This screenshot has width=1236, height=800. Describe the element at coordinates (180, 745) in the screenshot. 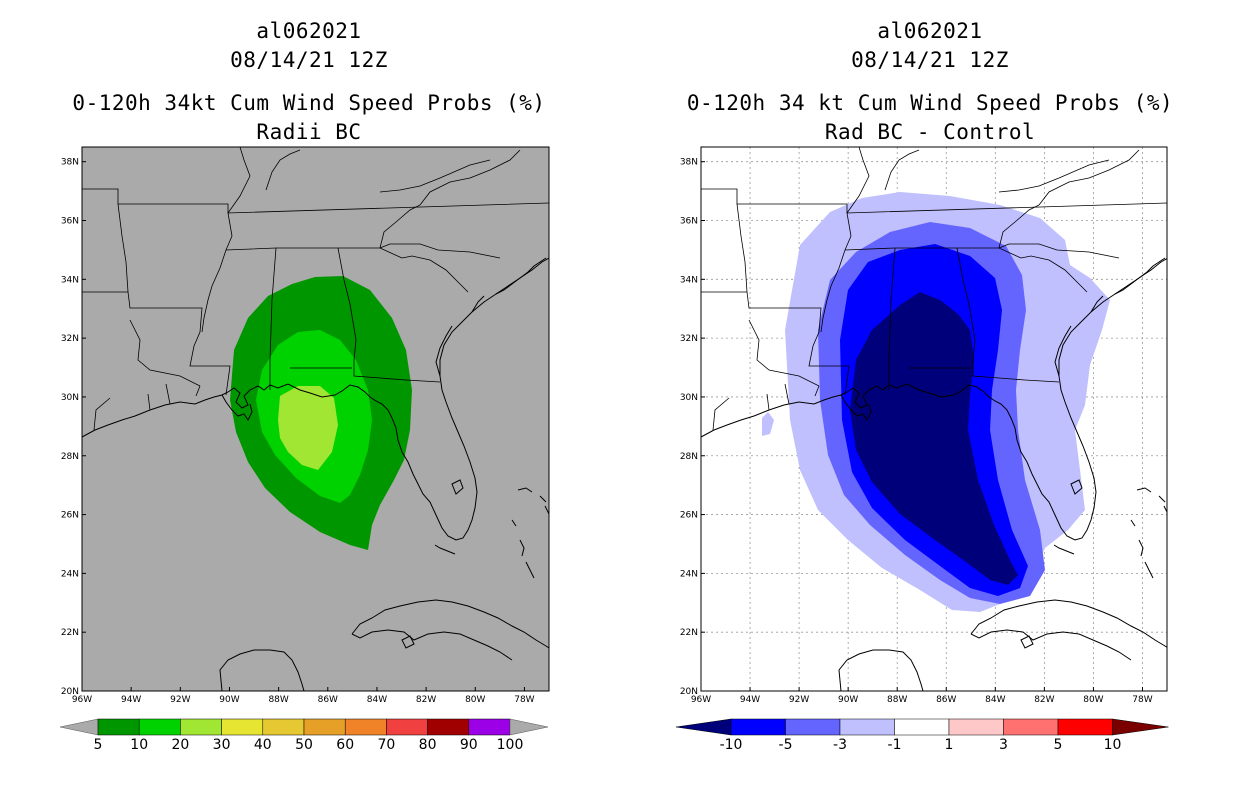

I see `colorbar-label: 20` at that location.